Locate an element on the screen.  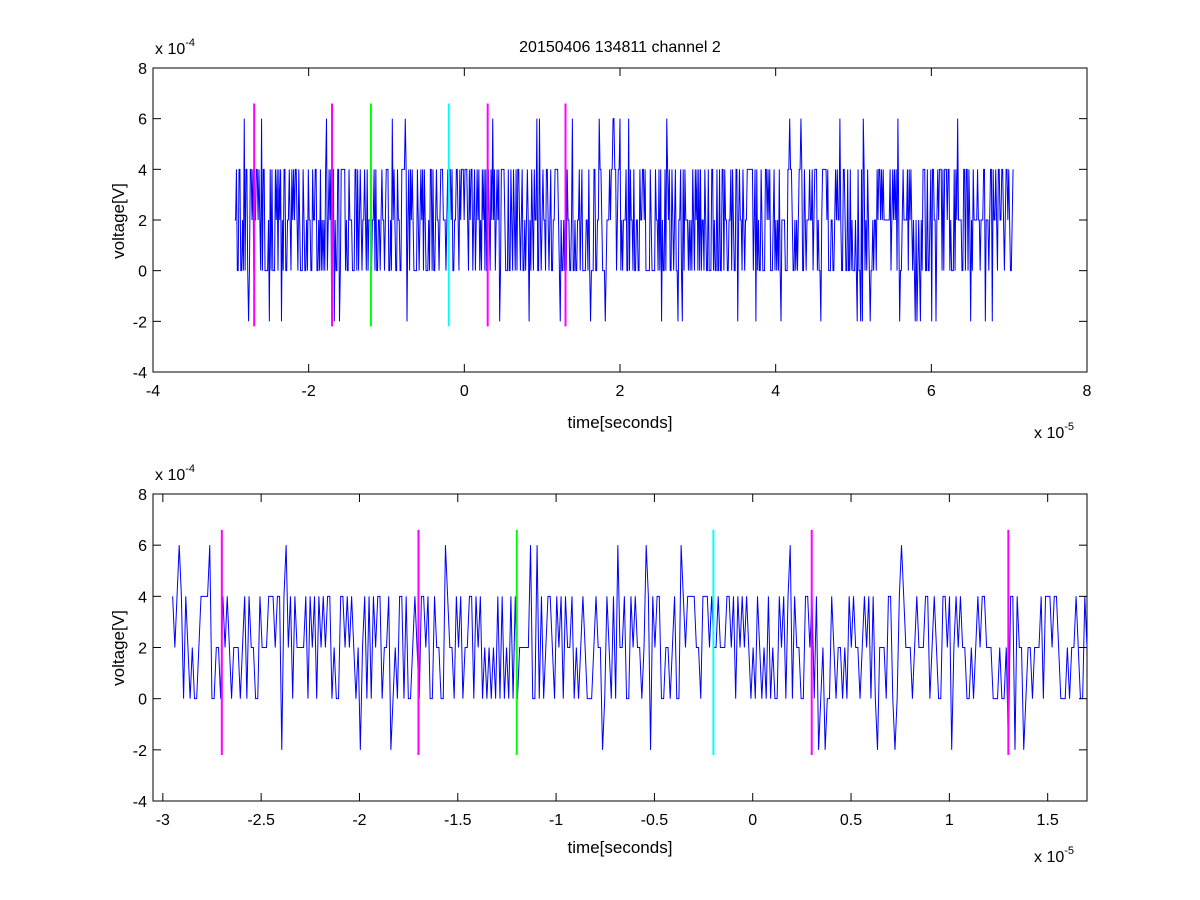
top-signal-line is located at coordinates (624, 220).